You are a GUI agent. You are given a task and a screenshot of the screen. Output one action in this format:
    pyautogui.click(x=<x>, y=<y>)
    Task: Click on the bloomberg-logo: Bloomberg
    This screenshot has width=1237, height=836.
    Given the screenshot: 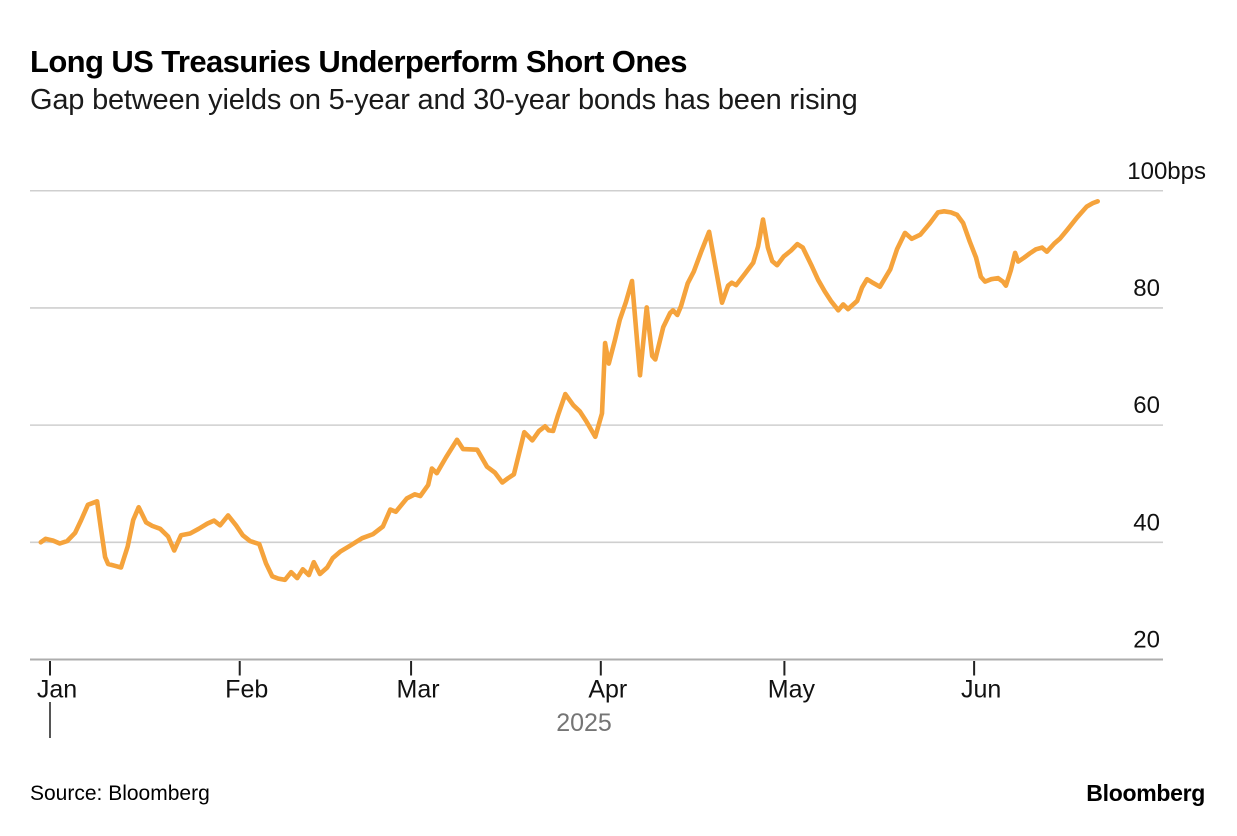 What is the action you would take?
    pyautogui.click(x=1145, y=793)
    